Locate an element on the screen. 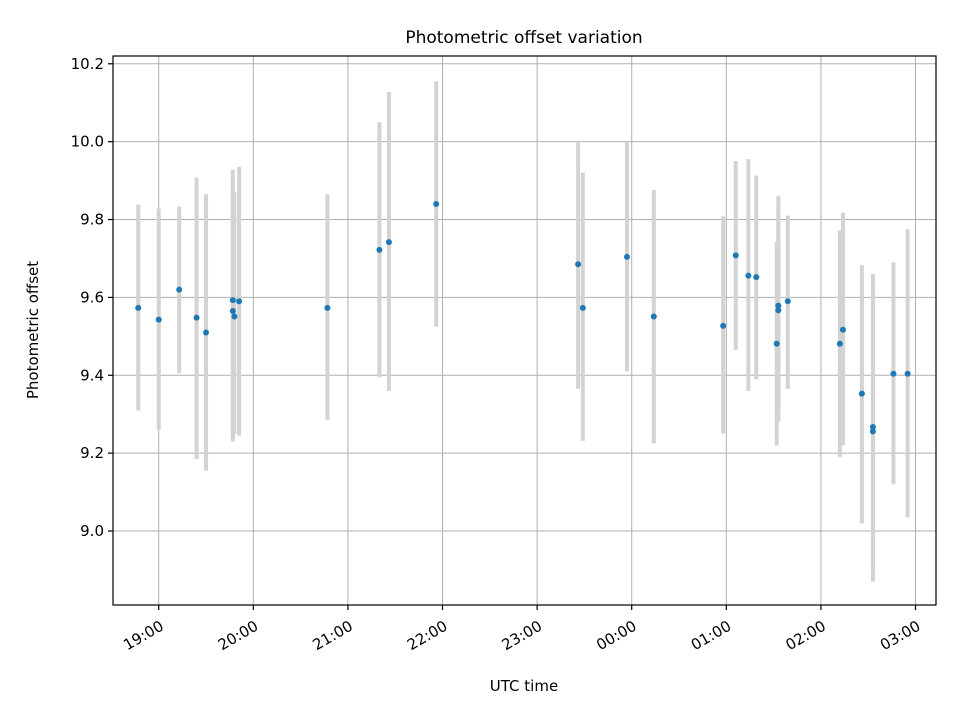 Image resolution: width=960 pixels, height=720 pixels. y-tick-label: 9.6 is located at coordinates (92, 297).